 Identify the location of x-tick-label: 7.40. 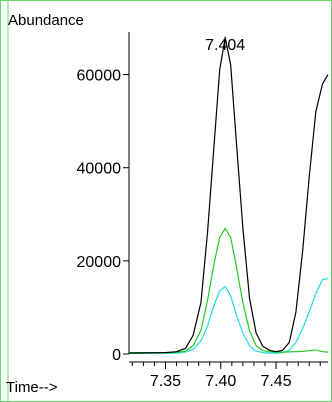
(220, 381).